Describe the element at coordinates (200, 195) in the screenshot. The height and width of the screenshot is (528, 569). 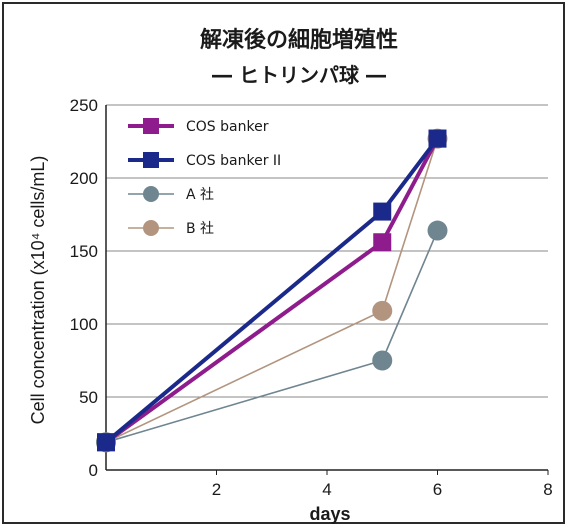
I see `legend-label: A 社` at that location.